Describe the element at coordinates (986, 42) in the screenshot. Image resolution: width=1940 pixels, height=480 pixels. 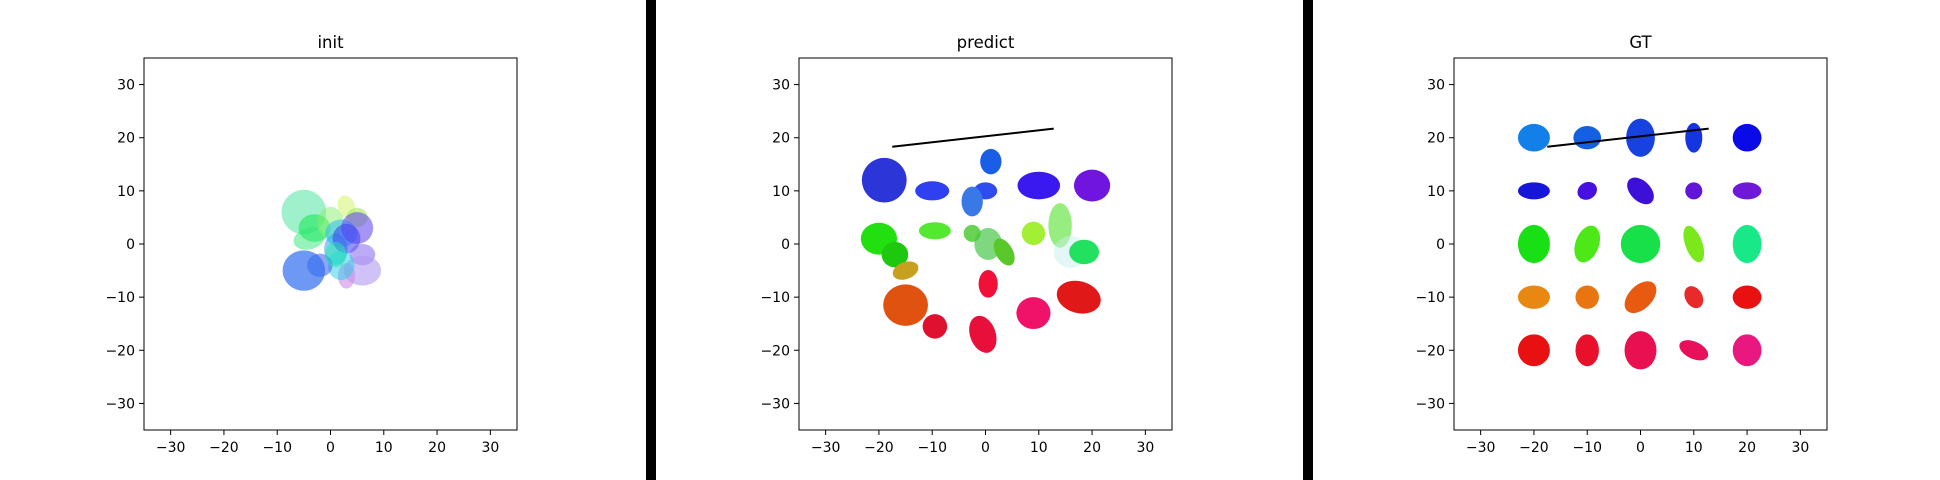
I see `chart-title: predict` at that location.